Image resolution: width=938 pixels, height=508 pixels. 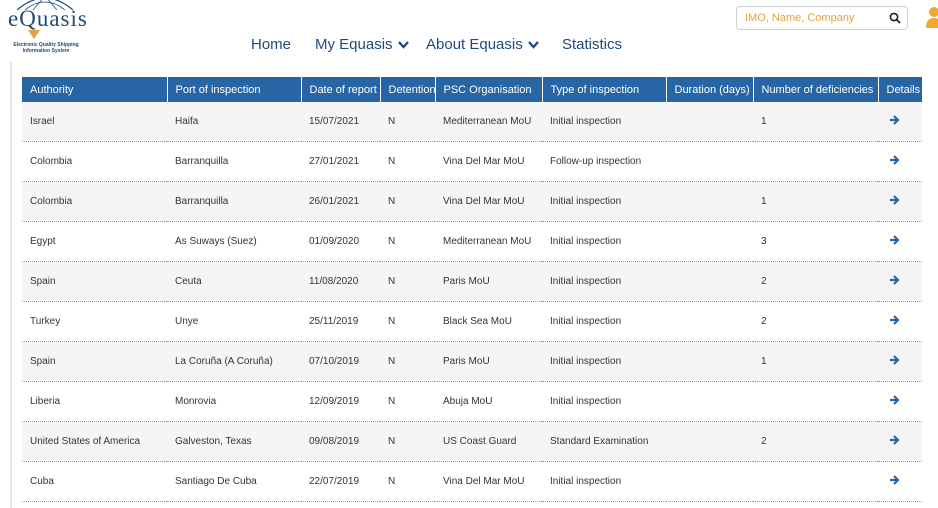 What do you see at coordinates (816, 89) in the screenshot?
I see `col-deficiencies: Number of deficiencies` at bounding box center [816, 89].